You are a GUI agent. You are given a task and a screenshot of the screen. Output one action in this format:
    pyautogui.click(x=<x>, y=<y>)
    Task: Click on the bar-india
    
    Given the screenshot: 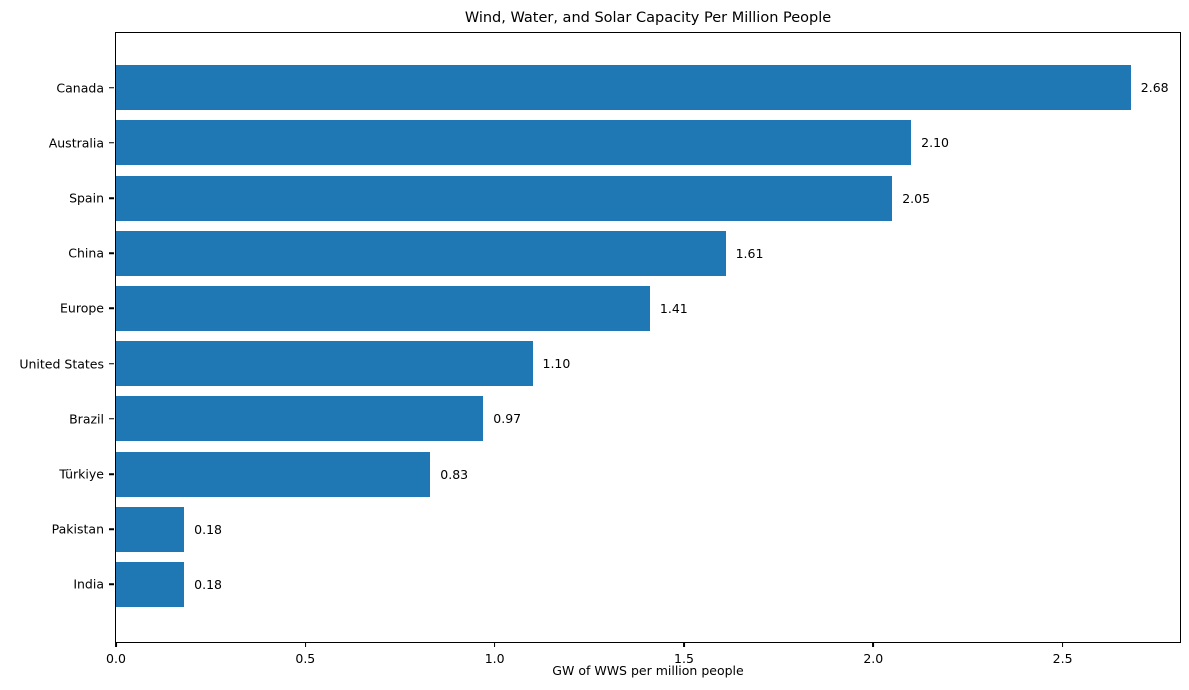 What is the action you would take?
    pyautogui.click(x=150, y=584)
    